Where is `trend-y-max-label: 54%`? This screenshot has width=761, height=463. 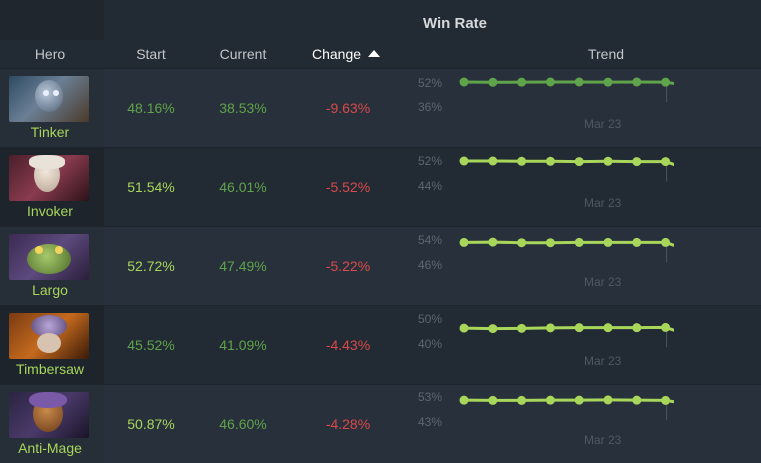 trend-y-max-label: 54% is located at coordinates (430, 240).